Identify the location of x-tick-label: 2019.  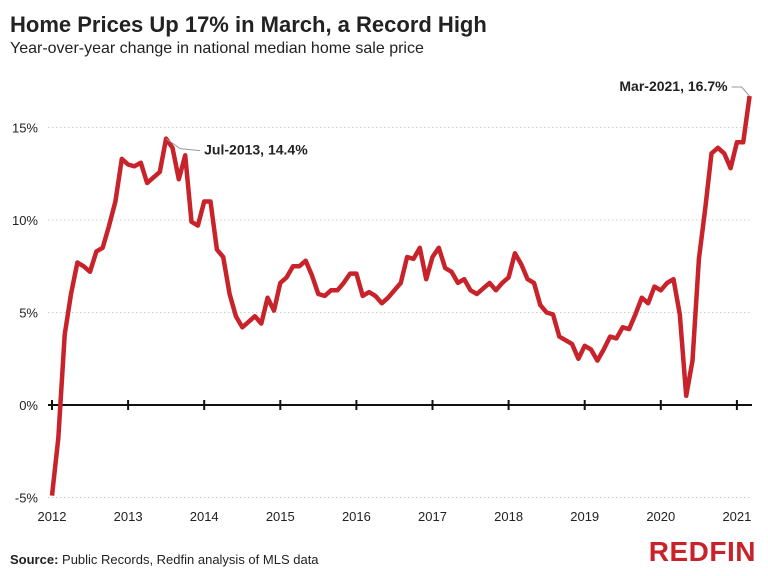
(584, 516).